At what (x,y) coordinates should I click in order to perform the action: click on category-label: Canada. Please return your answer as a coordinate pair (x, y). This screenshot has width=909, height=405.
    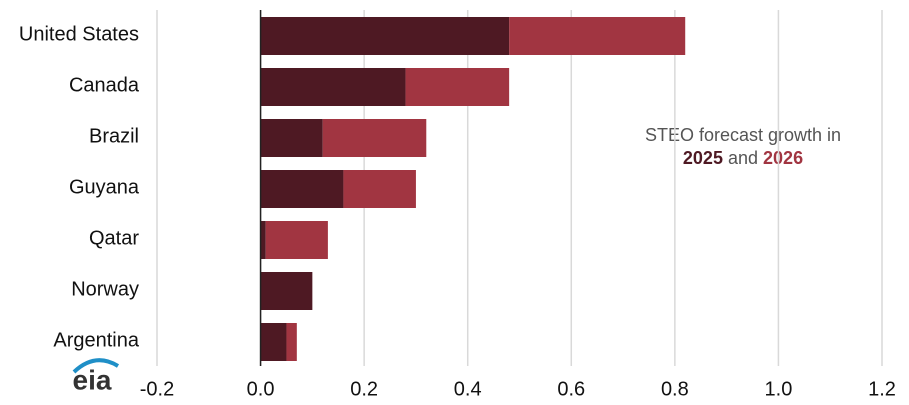
    Looking at the image, I should click on (104, 85).